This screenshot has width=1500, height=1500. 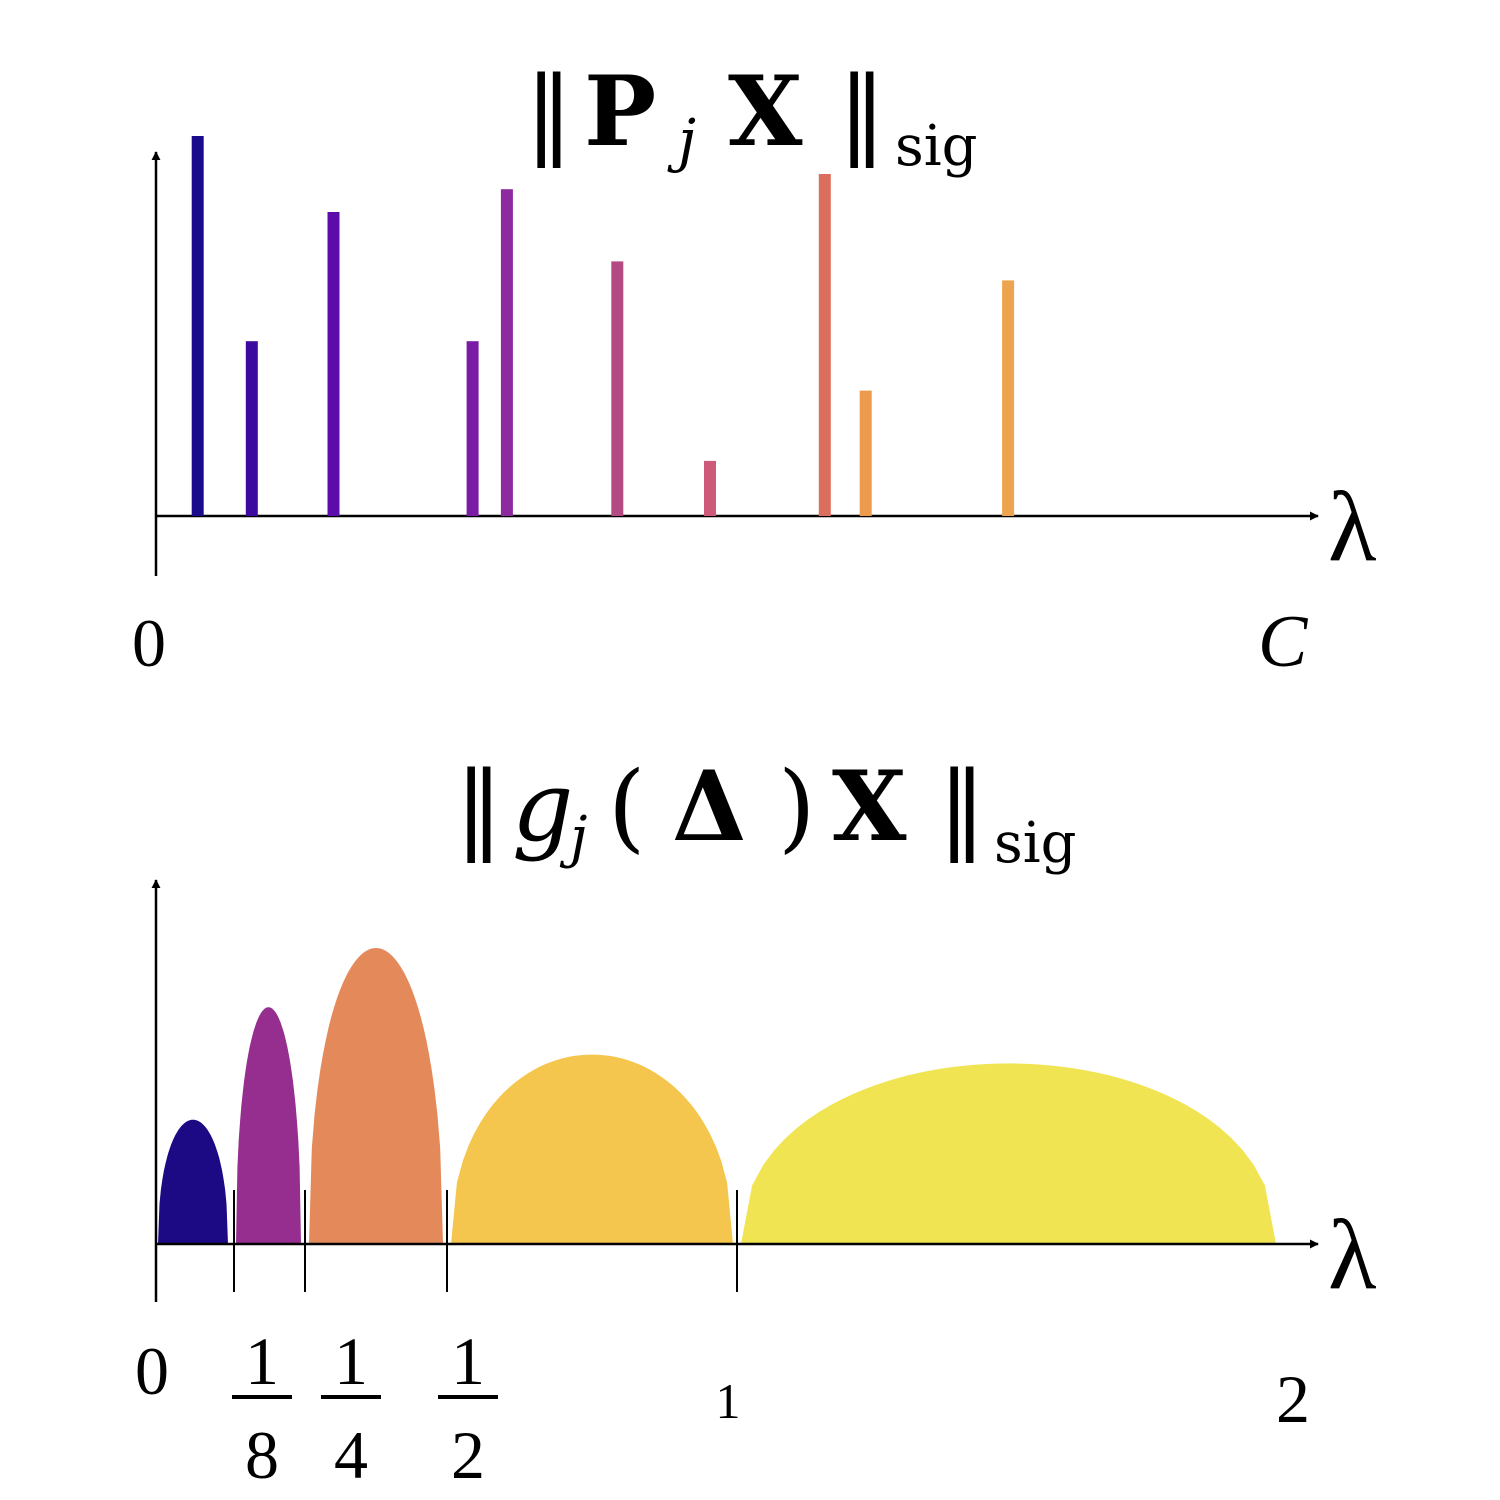 What do you see at coordinates (549, 112) in the screenshot?
I see `top-title-norm-left: ‖` at bounding box center [549, 112].